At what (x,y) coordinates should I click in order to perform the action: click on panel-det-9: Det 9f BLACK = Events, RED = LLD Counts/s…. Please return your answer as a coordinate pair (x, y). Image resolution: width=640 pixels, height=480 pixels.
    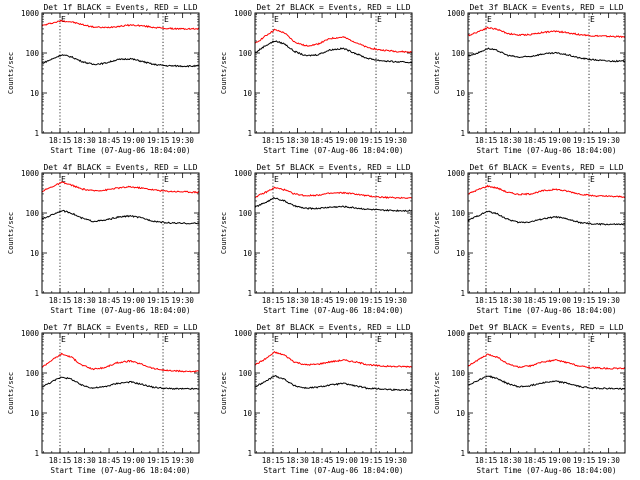
    Looking at the image, I should click on (529, 399).